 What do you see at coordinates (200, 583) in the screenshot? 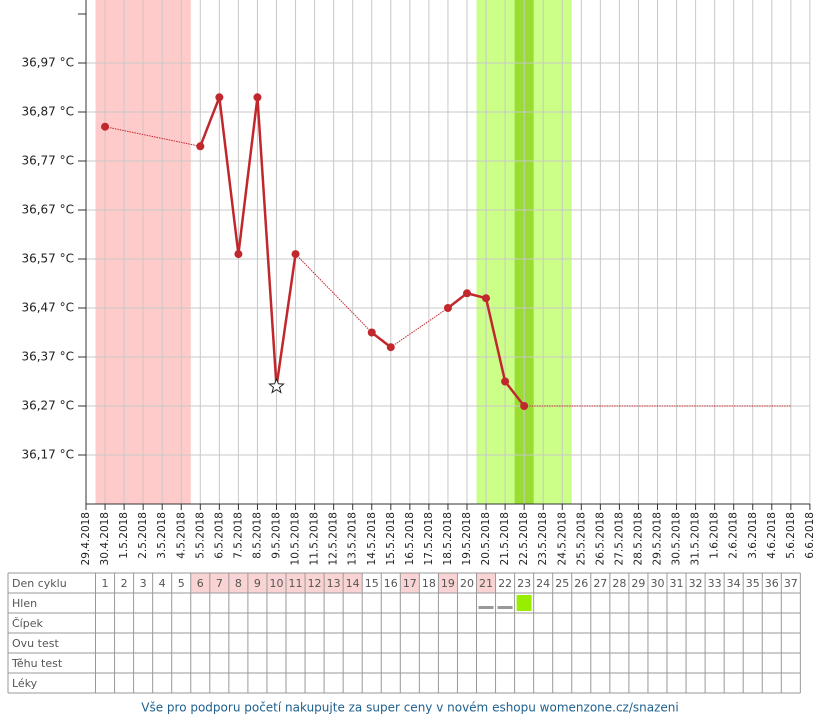
I see `day-number: 6` at bounding box center [200, 583].